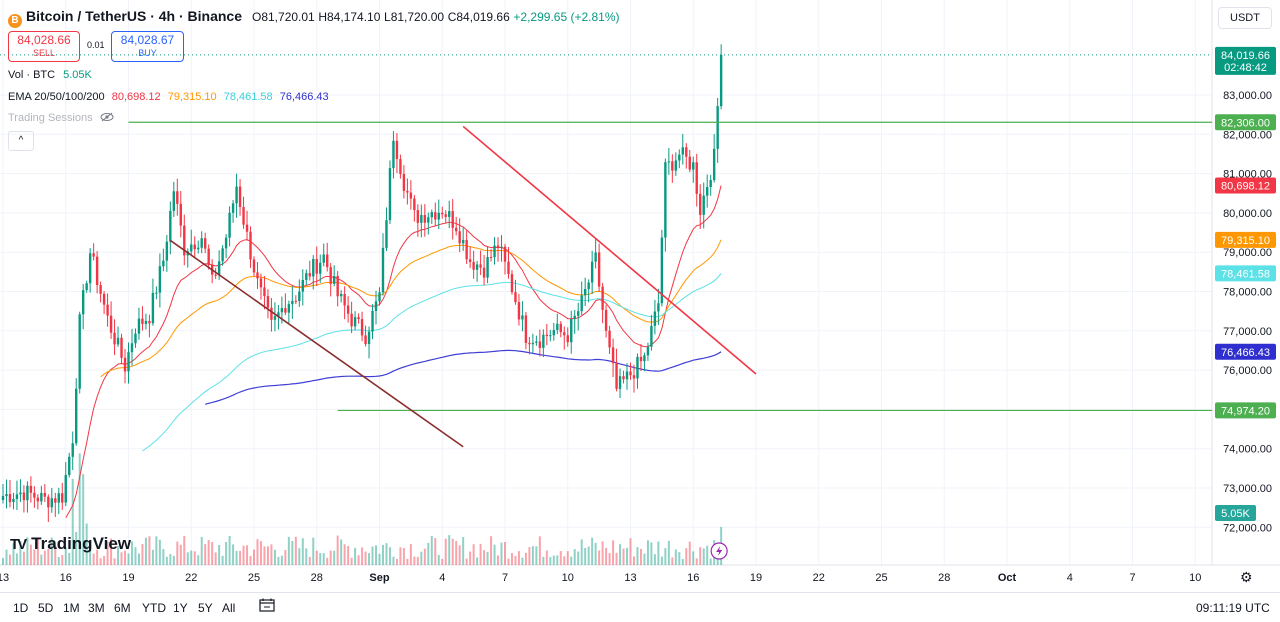 The width and height of the screenshot is (1280, 622). I want to click on y-tick-label: 79,000.00, so click(1247, 253).